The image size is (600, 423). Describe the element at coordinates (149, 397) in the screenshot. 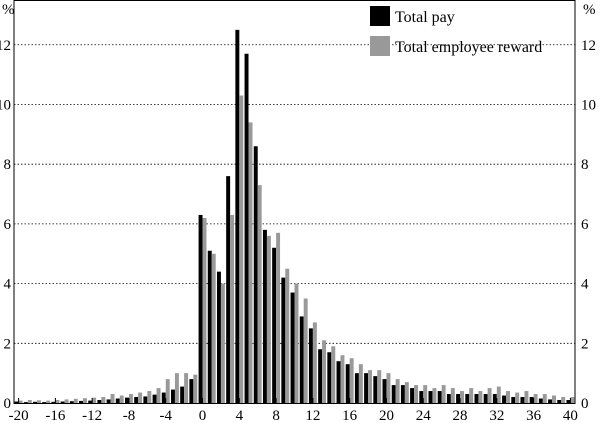

I see `bar-total-employee-reward--6` at that location.